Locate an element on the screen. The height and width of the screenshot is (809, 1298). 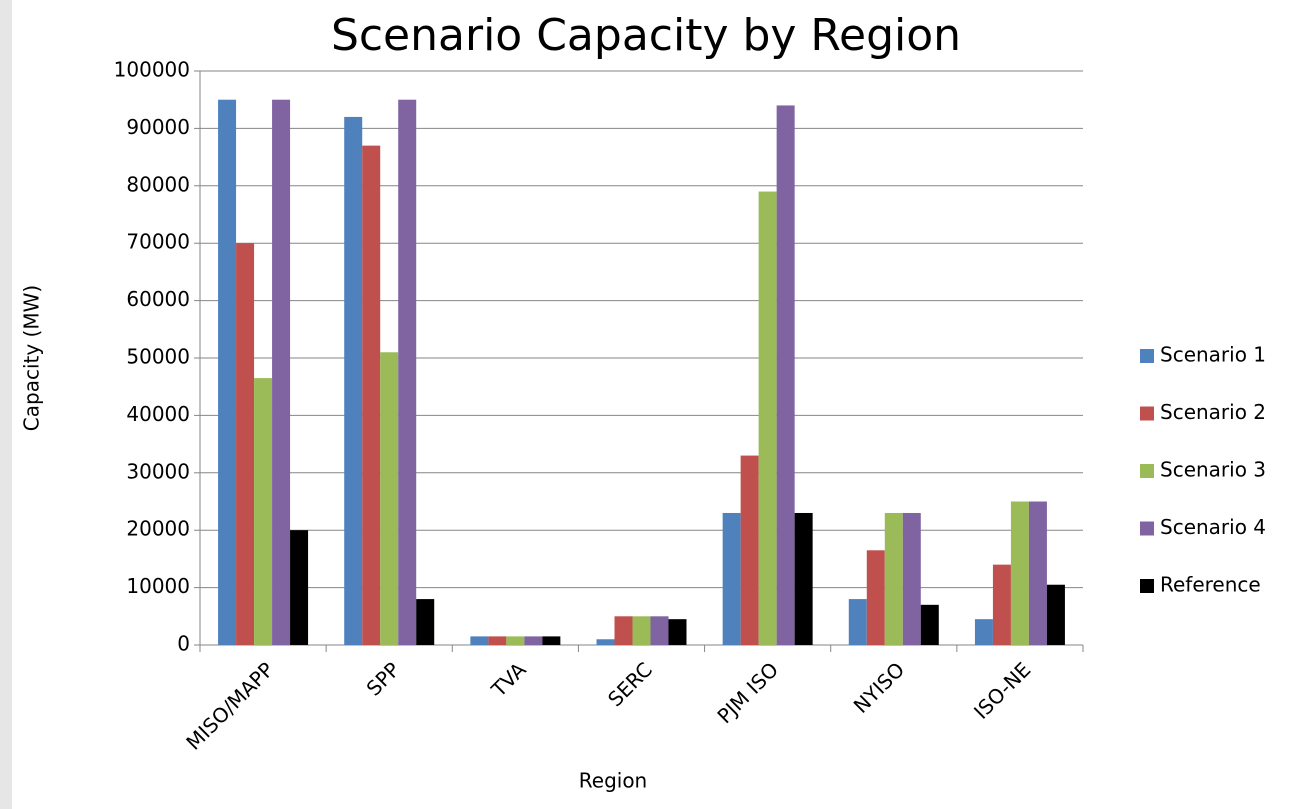
y-axis-label: Capacity (MW) is located at coordinates (32, 358).